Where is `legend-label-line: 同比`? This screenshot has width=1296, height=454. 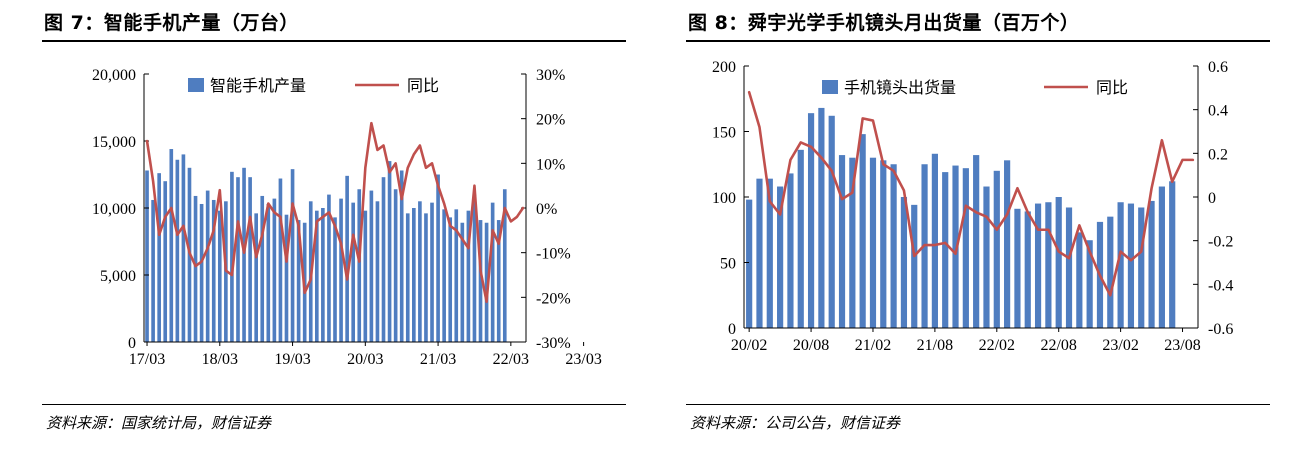 legend-label-line: 同比 is located at coordinates (1112, 87).